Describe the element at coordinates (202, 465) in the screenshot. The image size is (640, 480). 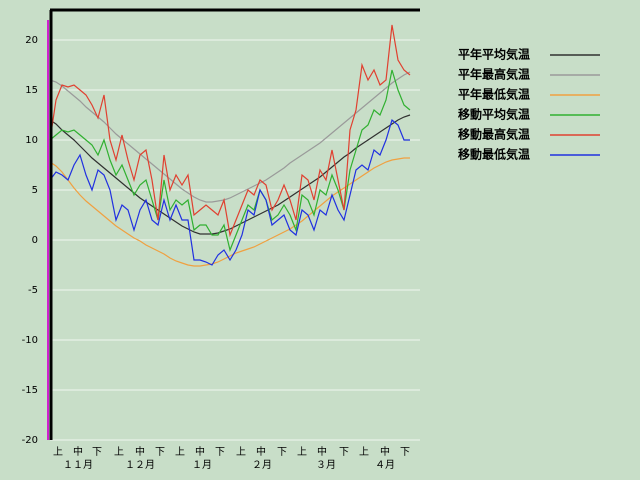
I see `month-label: １月` at that location.